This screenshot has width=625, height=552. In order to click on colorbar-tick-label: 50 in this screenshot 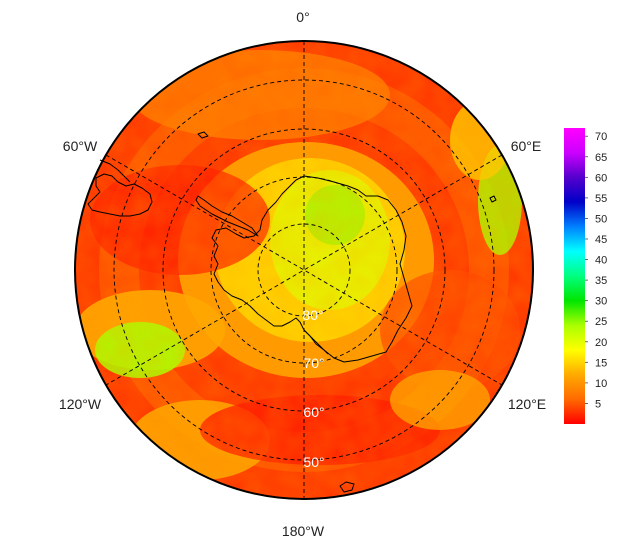, I will do `click(601, 219)`.